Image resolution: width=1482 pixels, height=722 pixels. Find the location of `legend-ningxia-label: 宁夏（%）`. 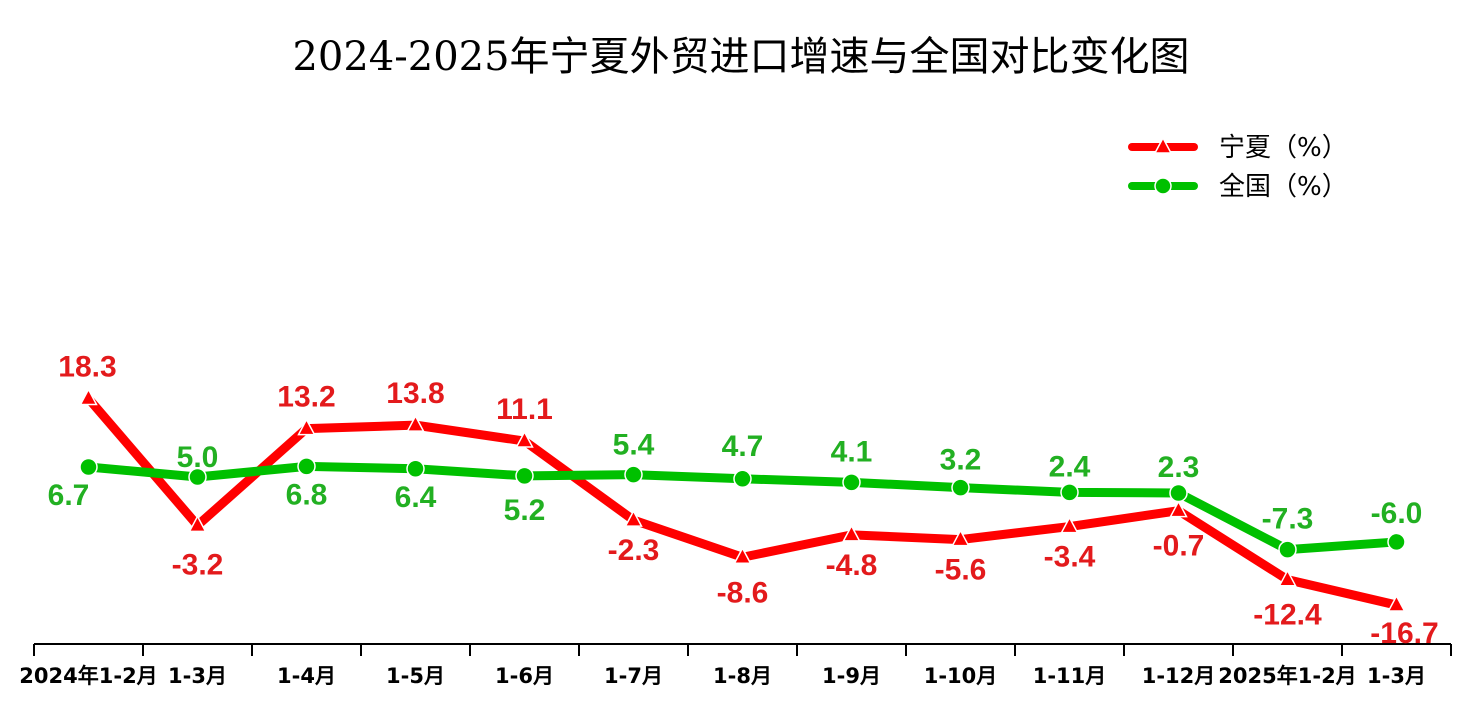

legend-ningxia-label: 宁夏（%） is located at coordinates (1283, 148).